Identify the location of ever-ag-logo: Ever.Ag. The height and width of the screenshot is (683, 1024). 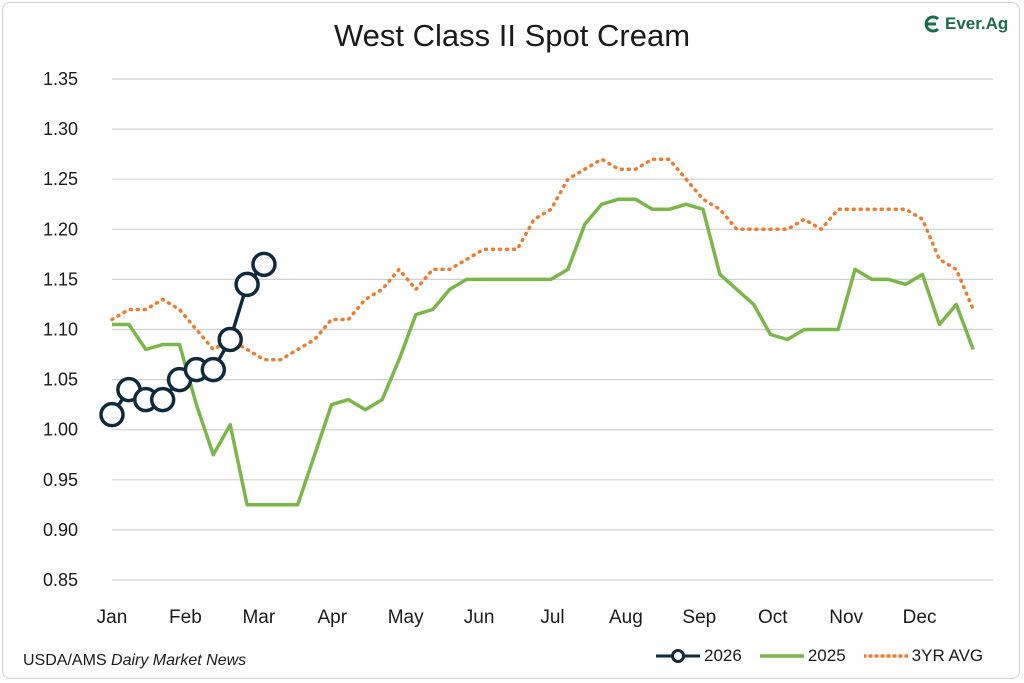
(965, 24).